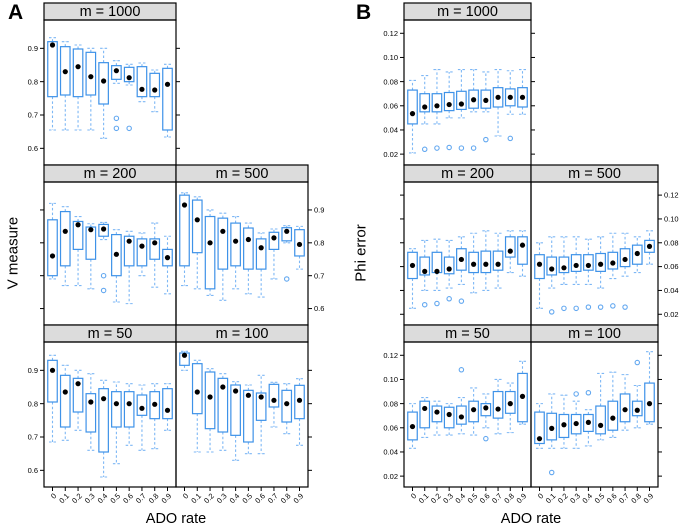 Image resolution: width=685 pixels, height=529 pixels. What do you see at coordinates (242, 414) in the screenshot?
I see `panel-frame` at bounding box center [242, 414].